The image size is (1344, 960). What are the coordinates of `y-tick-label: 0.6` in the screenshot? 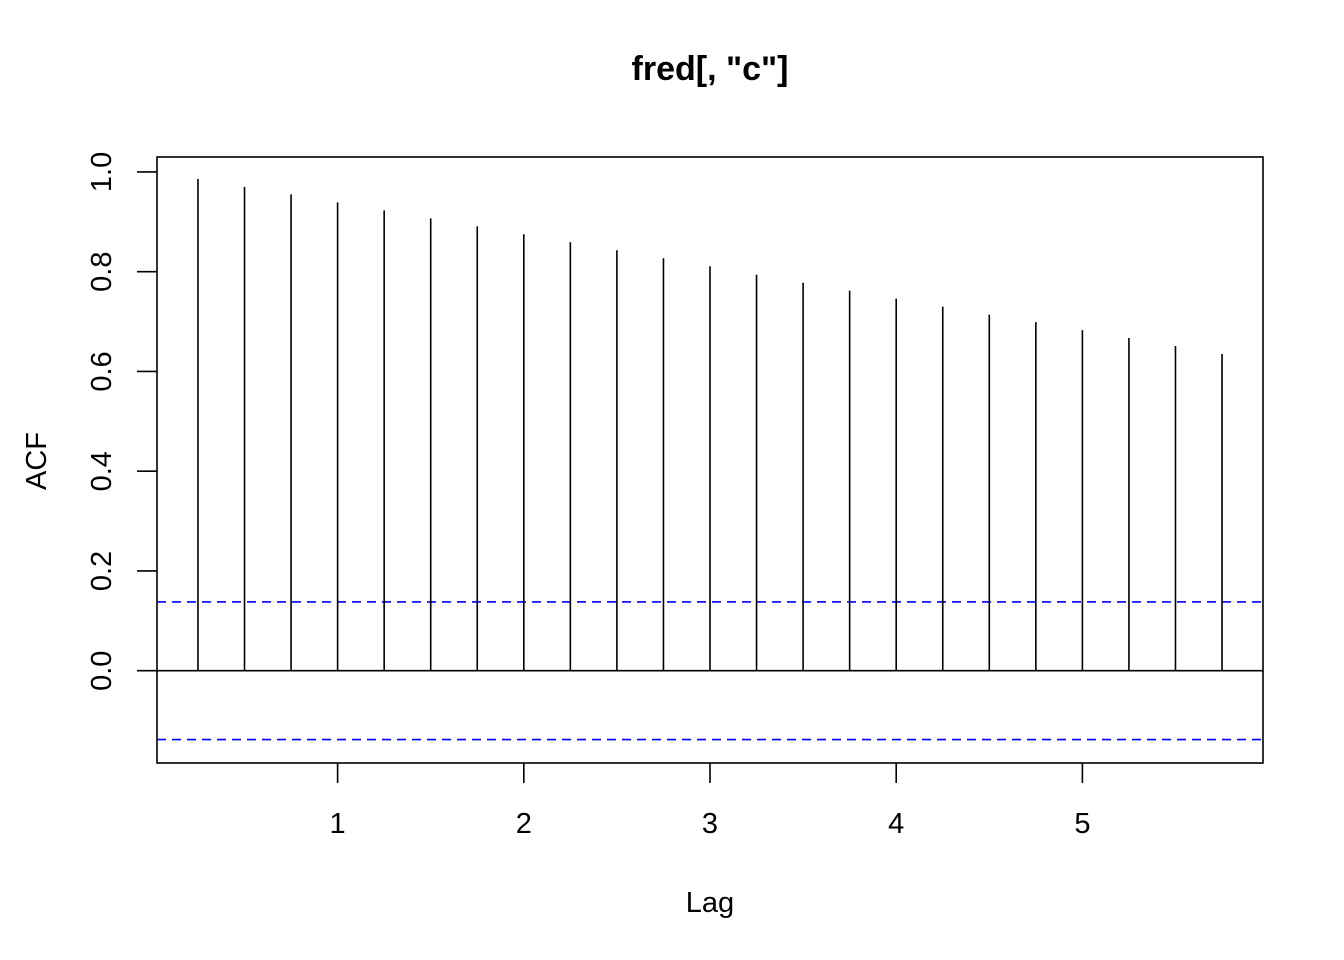 It's located at (102, 371).